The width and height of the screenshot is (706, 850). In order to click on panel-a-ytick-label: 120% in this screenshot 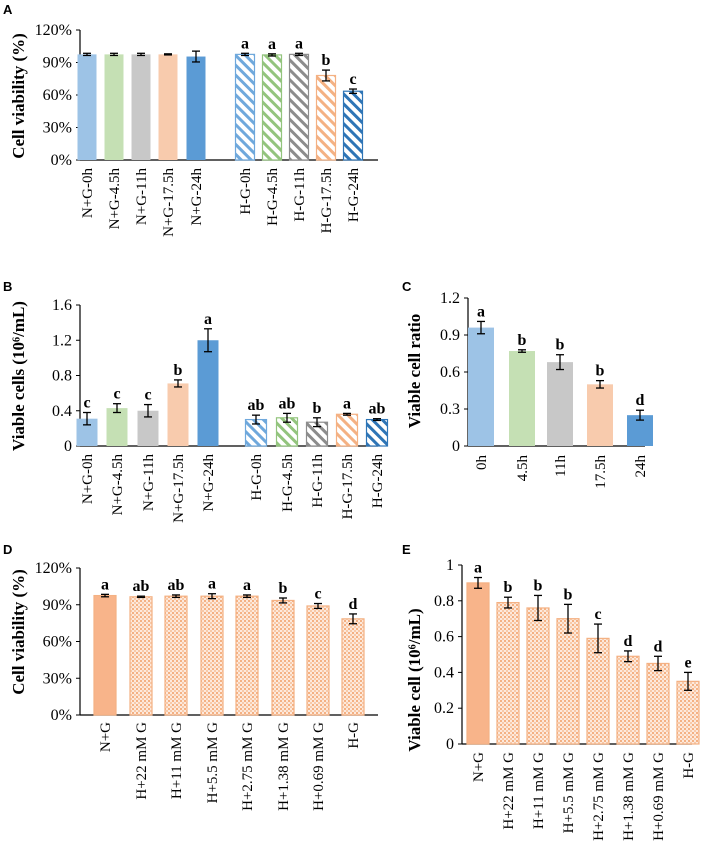, I will do `click(53, 30)`.